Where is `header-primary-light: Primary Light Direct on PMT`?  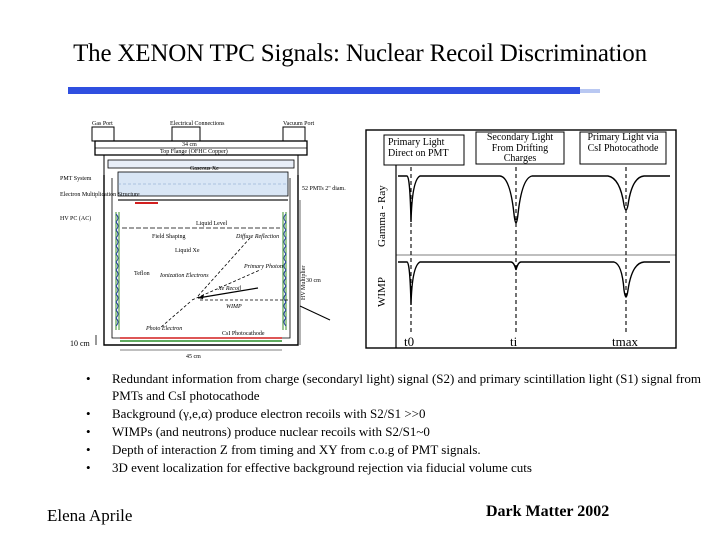
header-primary-light: Primary Light Direct on PMT is located at coordinates (418, 148).